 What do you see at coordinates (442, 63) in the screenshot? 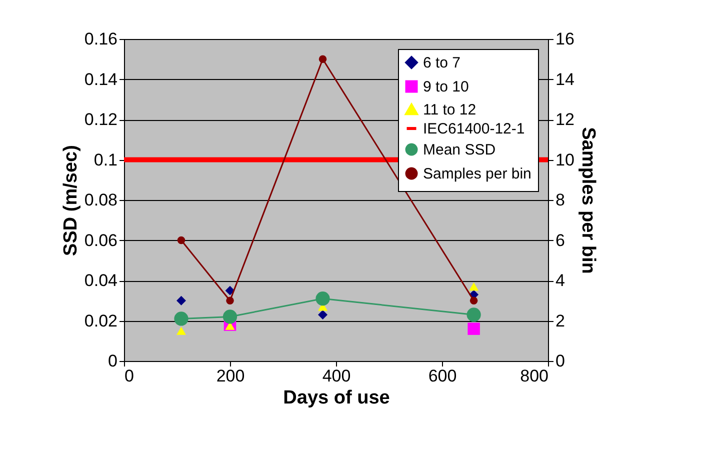
I see `legend-label: 6 to 7` at bounding box center [442, 63].